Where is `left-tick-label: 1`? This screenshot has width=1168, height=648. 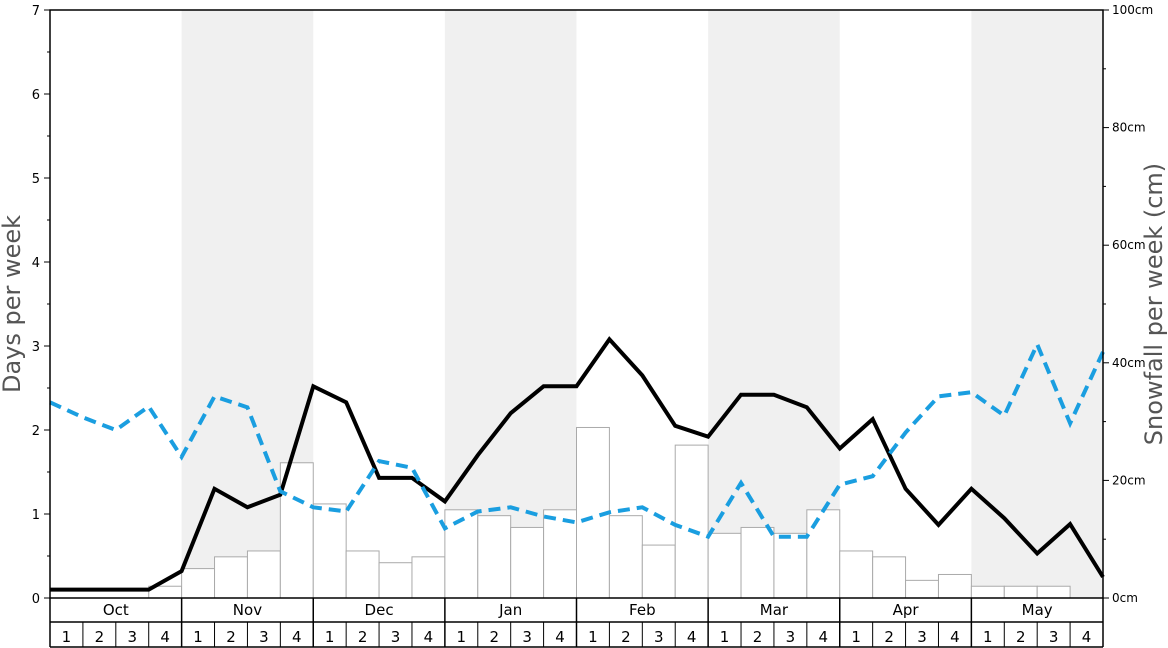
left-tick-label: 1 is located at coordinates (36, 515).